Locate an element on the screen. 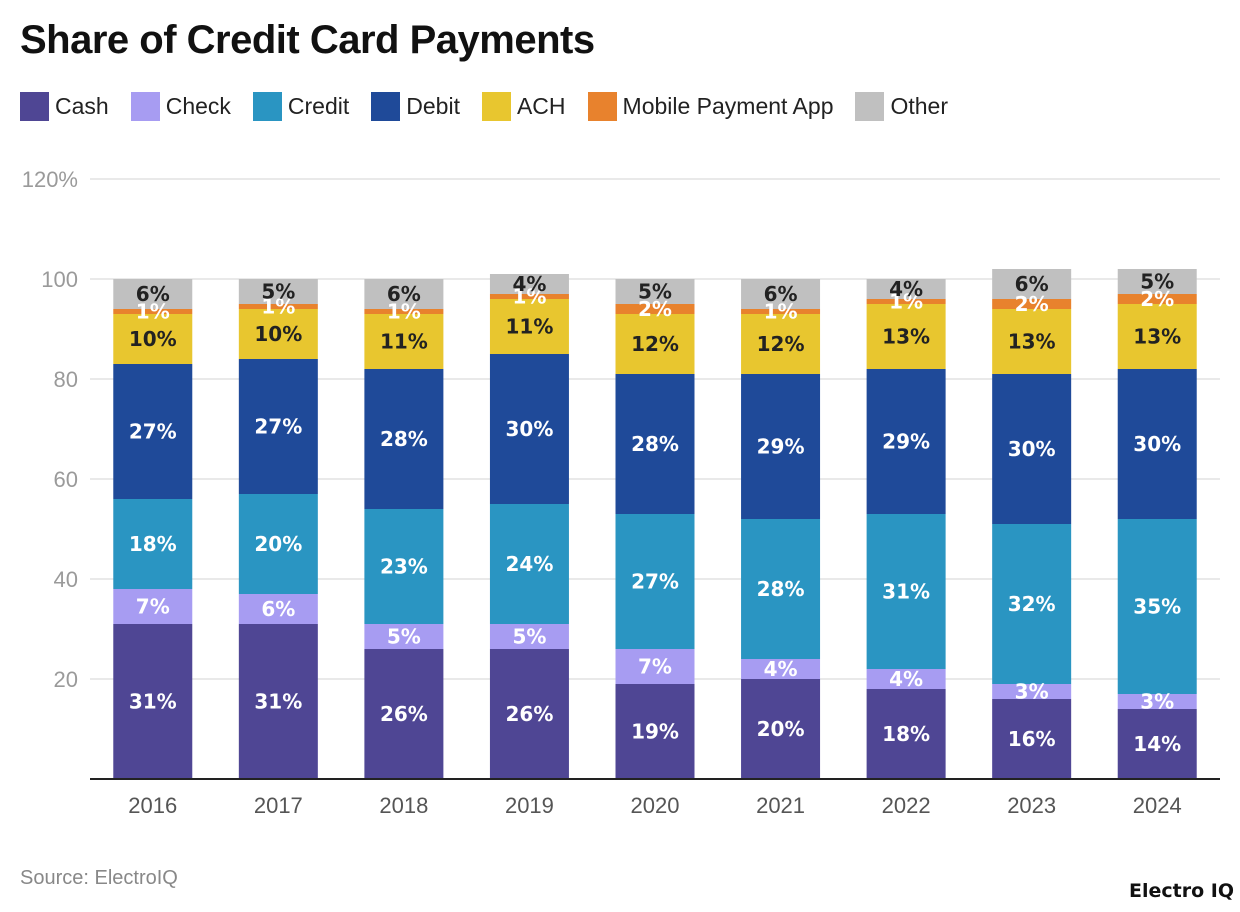  data-label-credit-2023: 32% is located at coordinates (1032, 604).